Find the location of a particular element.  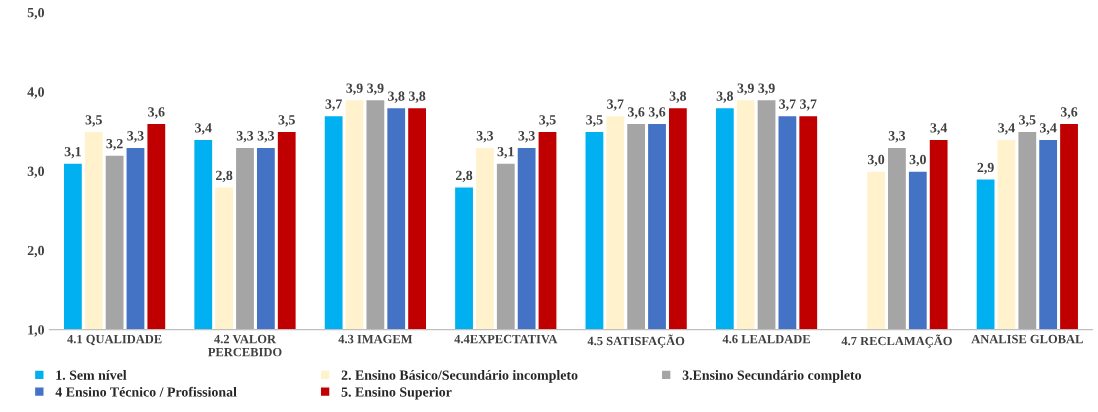

legend-label: 4 Ensino Técnico / Profissional is located at coordinates (146, 391).